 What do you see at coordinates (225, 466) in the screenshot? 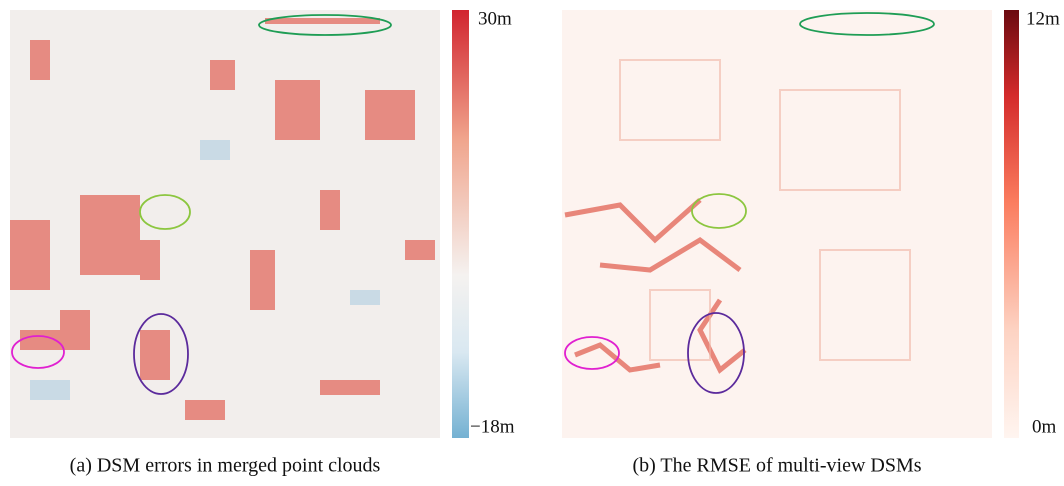
I see `caption: (a) DSM errors in merged point clouds` at bounding box center [225, 466].